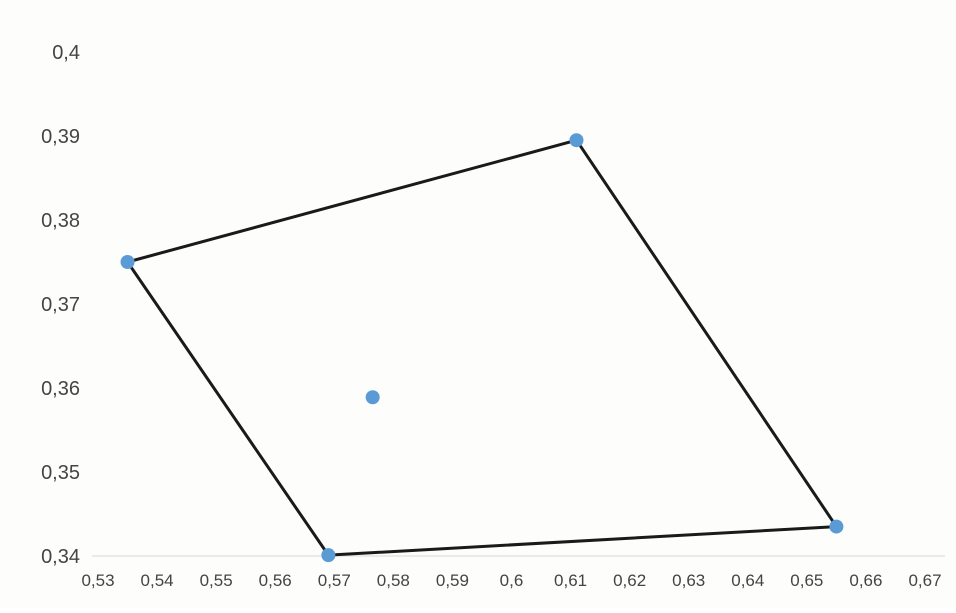  Describe the element at coordinates (60, 557) in the screenshot. I see `y-tick-label: 0,34` at that location.